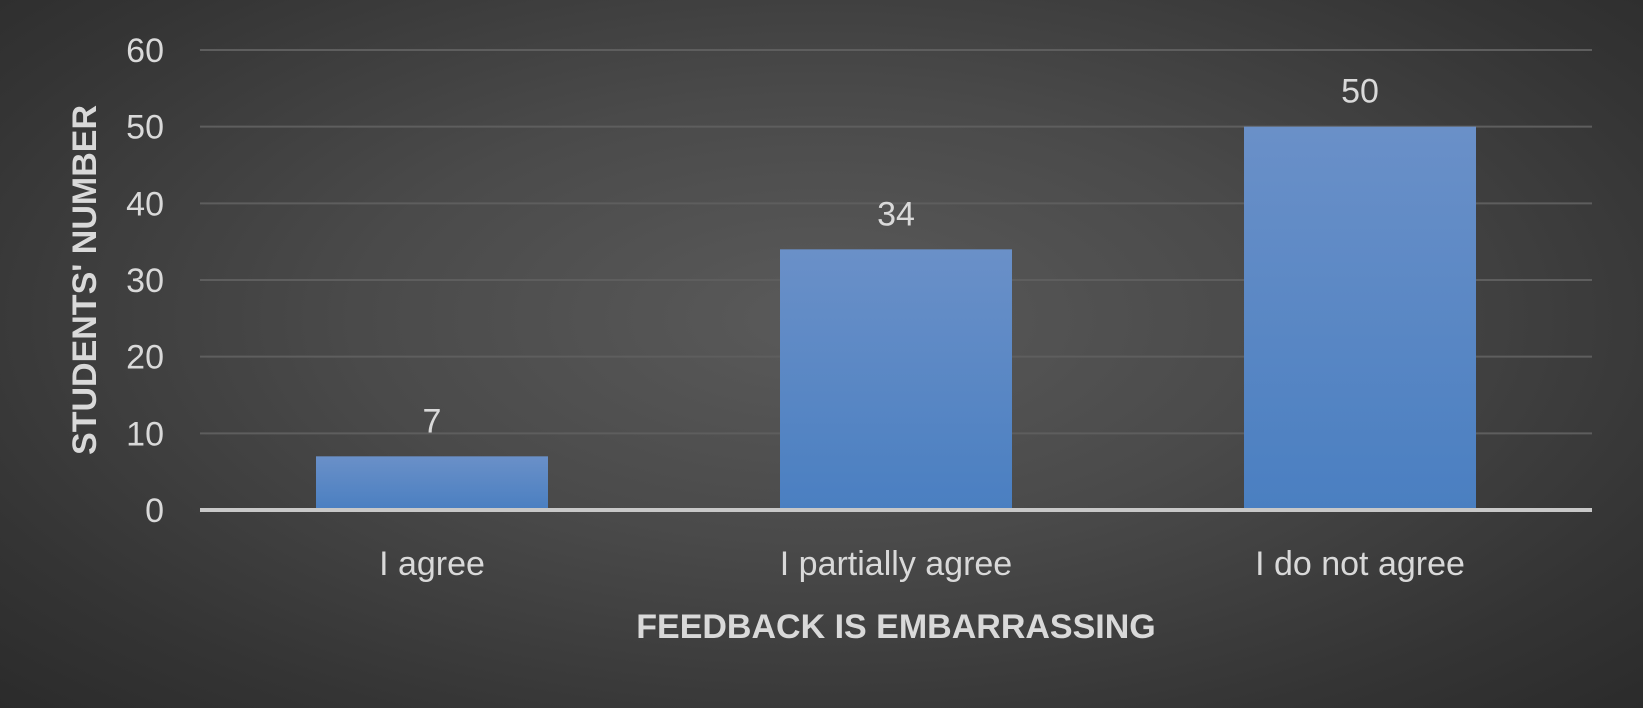 The width and height of the screenshot is (1643, 708). Describe the element at coordinates (432, 564) in the screenshot. I see `x-tick-label: I agree` at that location.